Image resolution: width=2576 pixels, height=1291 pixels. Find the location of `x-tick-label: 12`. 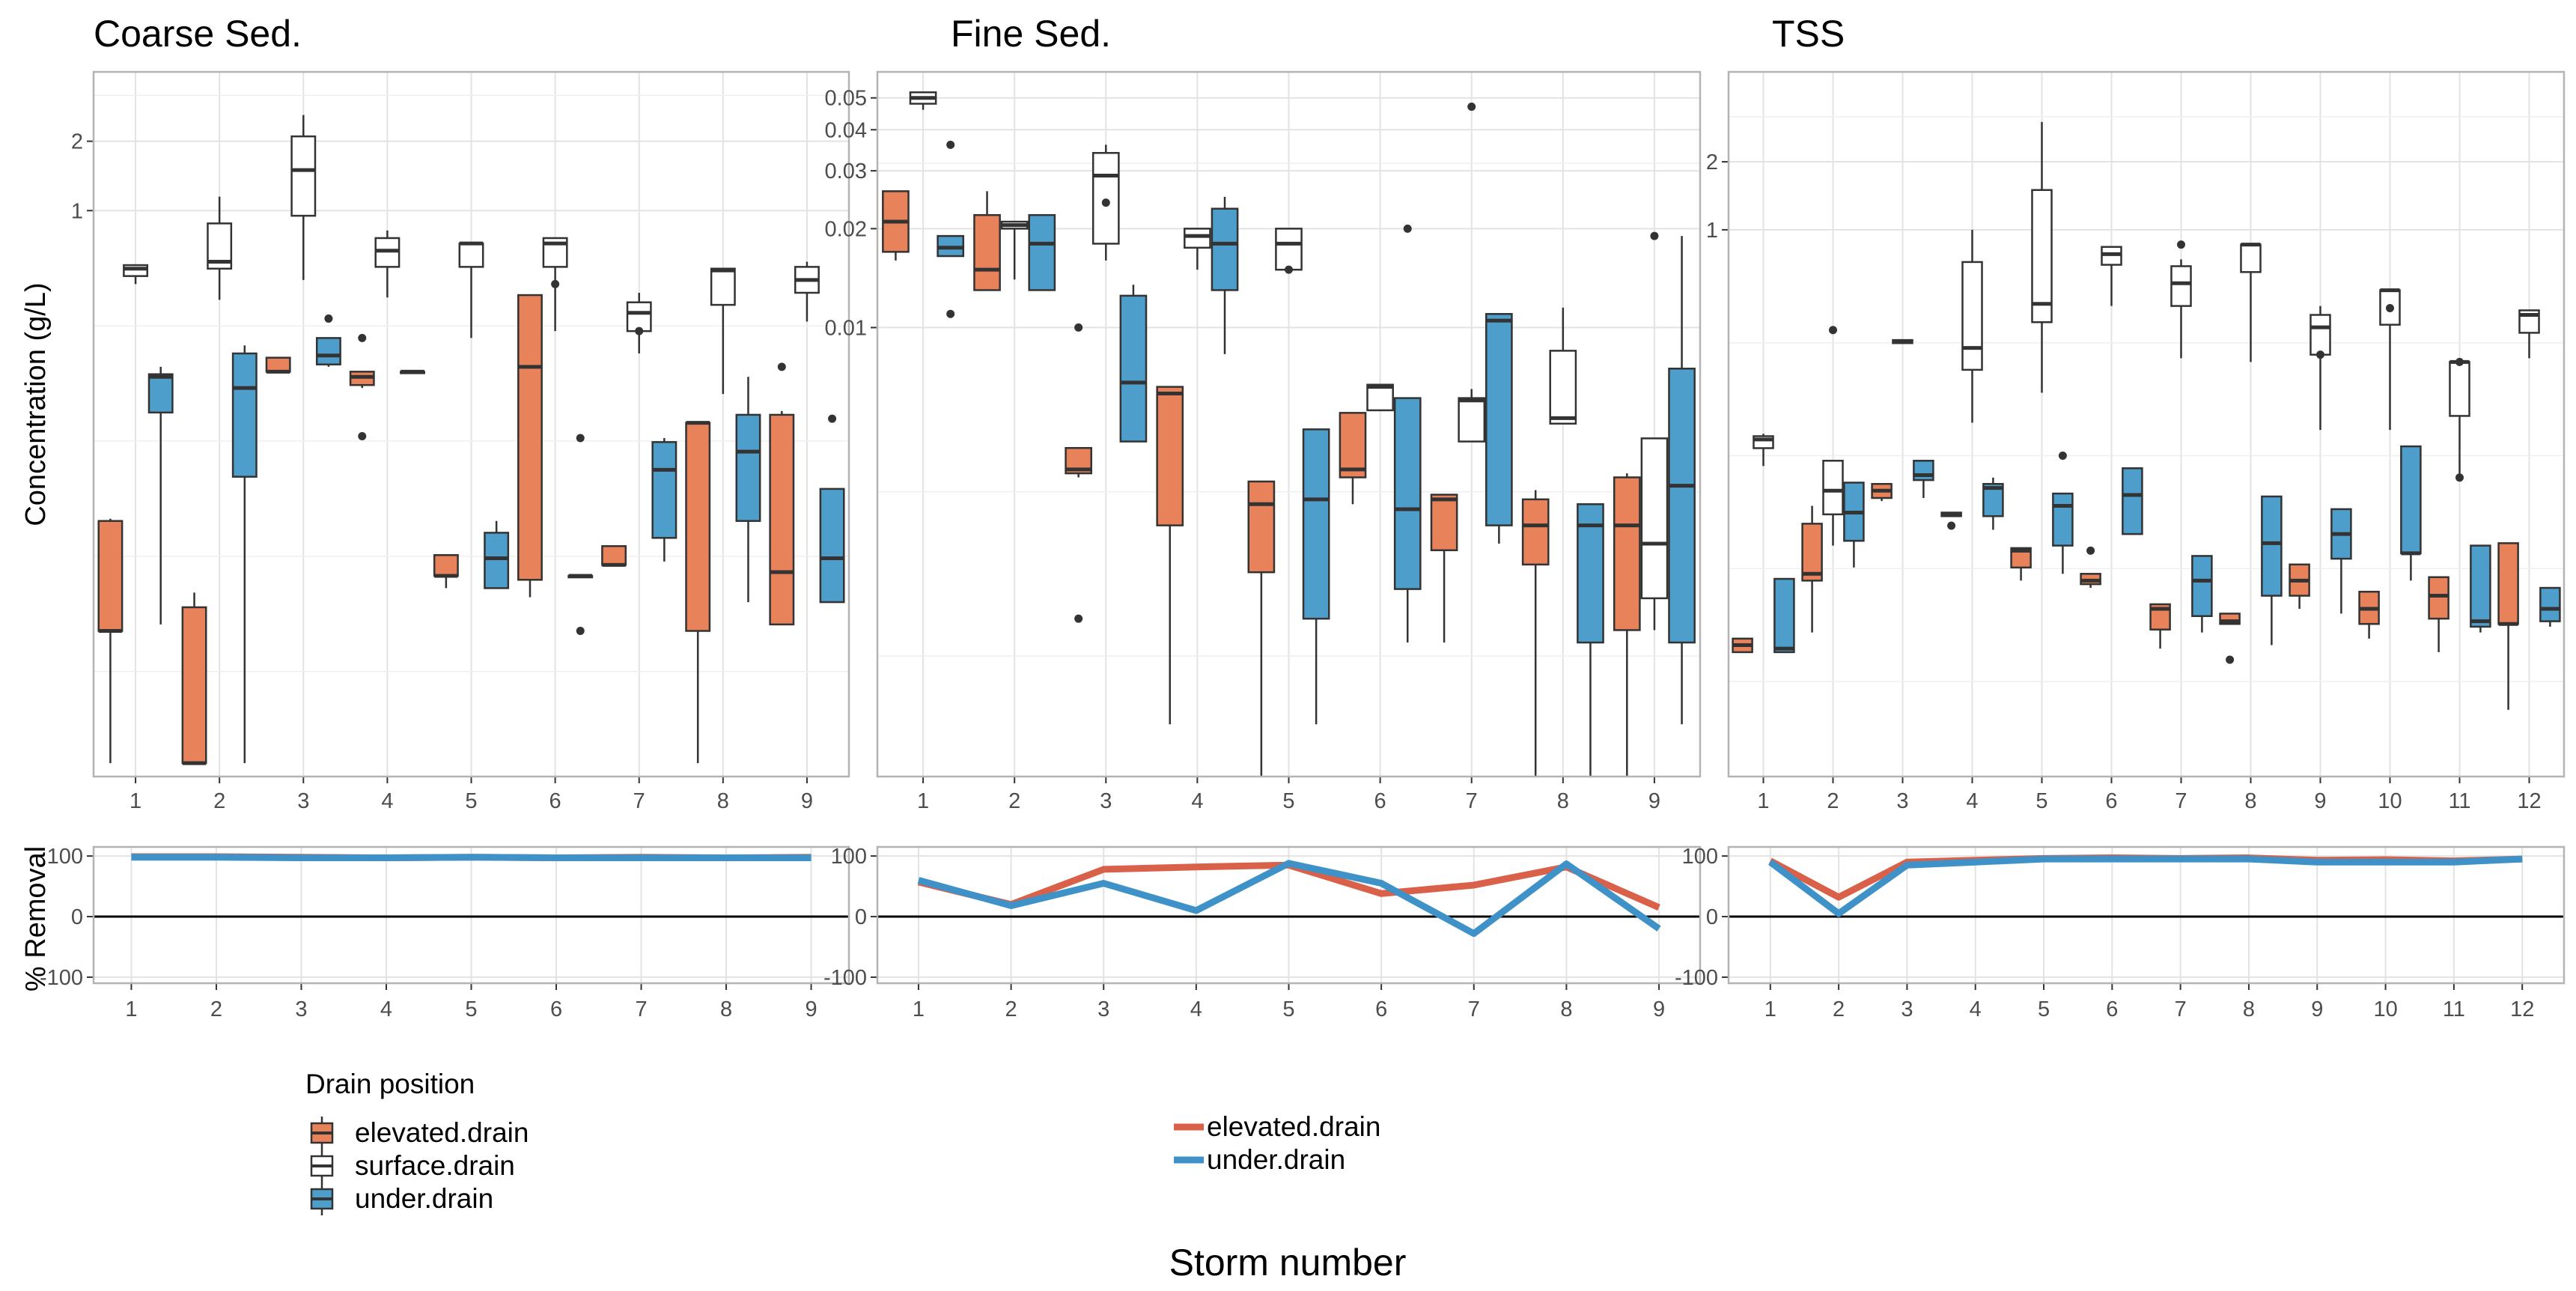

x-tick-label: 12 is located at coordinates (2529, 801).